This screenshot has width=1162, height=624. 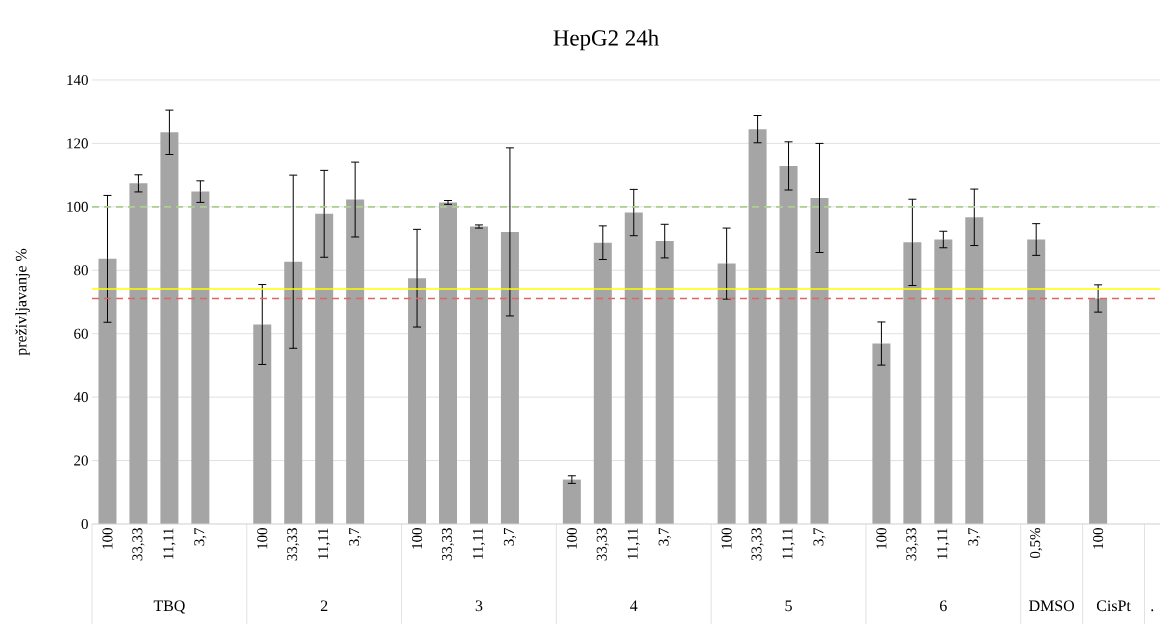 What do you see at coordinates (479, 606) in the screenshot?
I see `text: 3` at bounding box center [479, 606].